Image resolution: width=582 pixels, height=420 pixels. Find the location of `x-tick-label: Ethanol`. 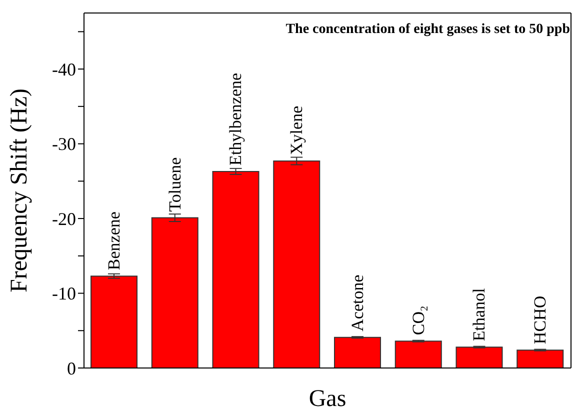

x-tick-label: Ethanol is located at coordinates (479, 315).